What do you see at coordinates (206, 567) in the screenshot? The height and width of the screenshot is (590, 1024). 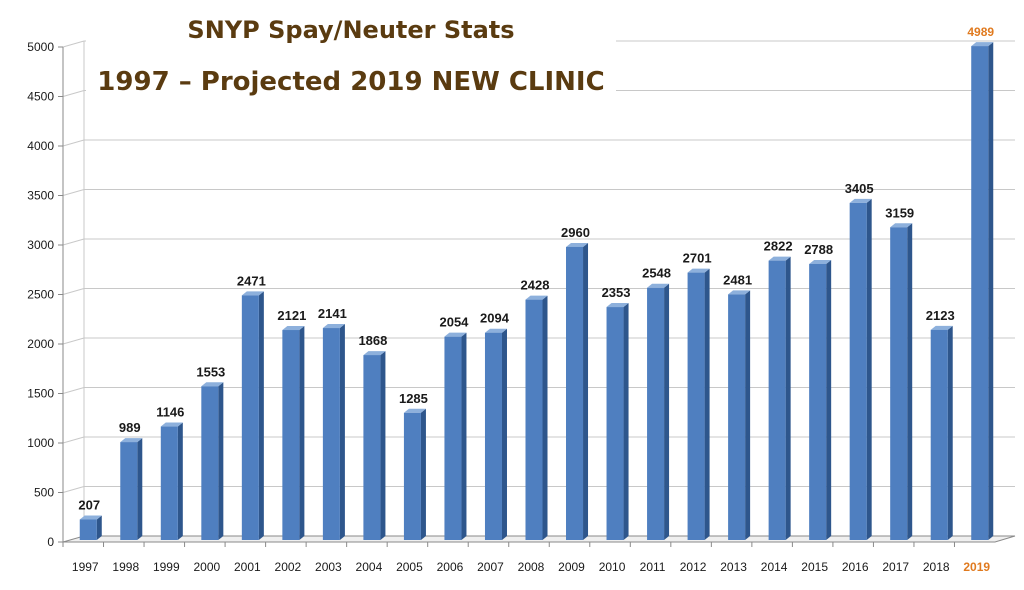 I see `x-tick-label: 2000` at bounding box center [206, 567].